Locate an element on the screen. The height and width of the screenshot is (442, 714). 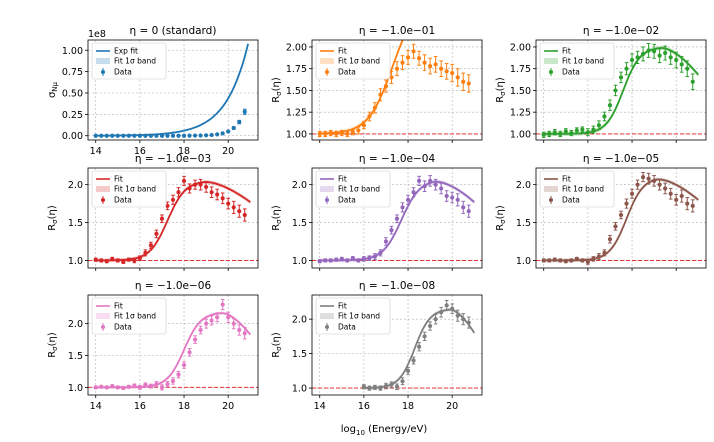
y-tick-label: 1.5 is located at coordinates (523, 223).